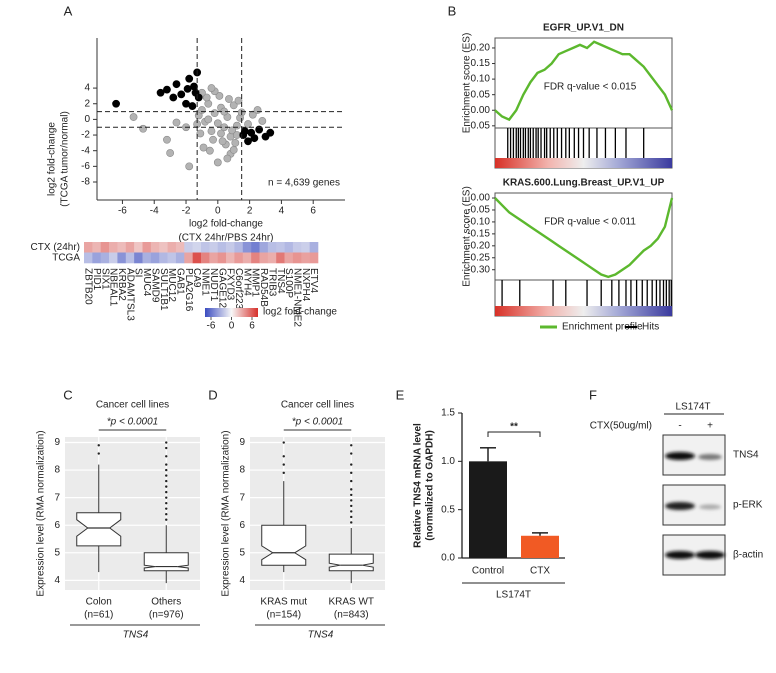 The width and height of the screenshot is (776, 673). What do you see at coordinates (481, 110) in the screenshot?
I see `y-tick-label: 0.00` at bounding box center [481, 110].